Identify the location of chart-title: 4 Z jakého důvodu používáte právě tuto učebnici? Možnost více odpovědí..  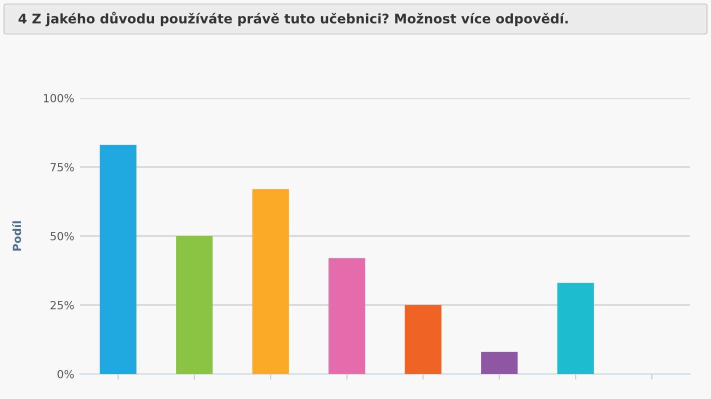
(293, 19).